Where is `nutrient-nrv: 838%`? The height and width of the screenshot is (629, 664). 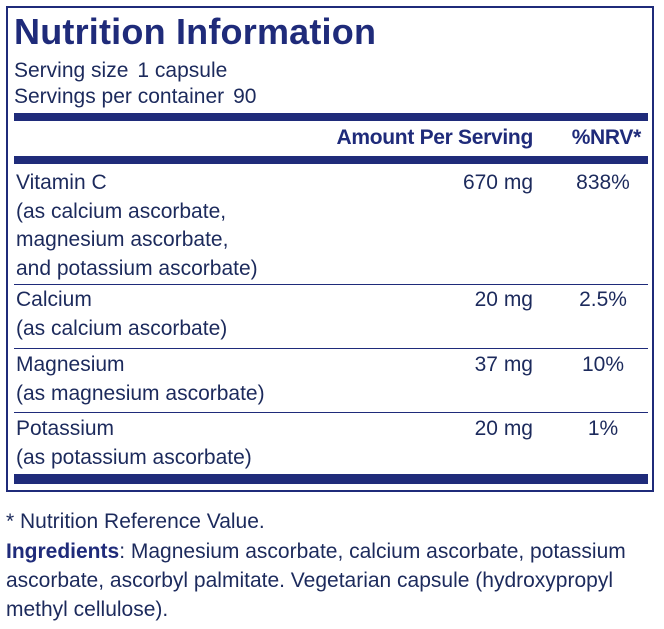
nutrient-nrv: 838% is located at coordinates (603, 182).